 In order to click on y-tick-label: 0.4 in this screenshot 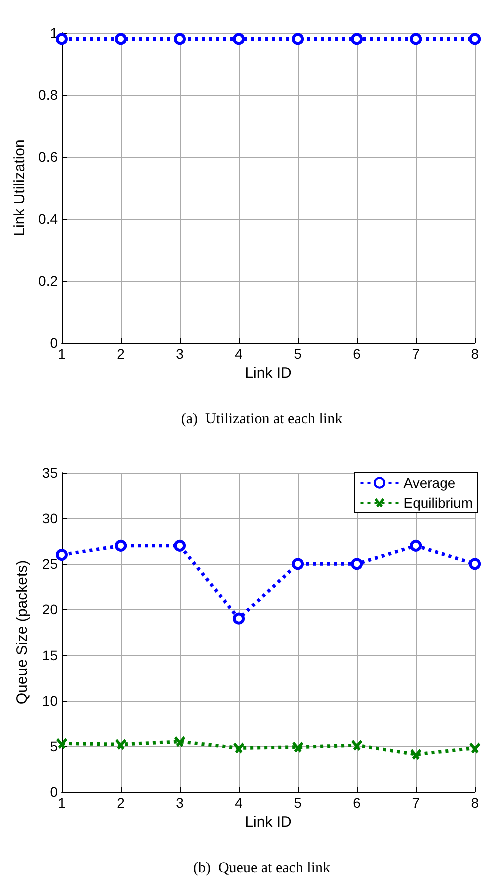, I will do `click(48, 219)`.